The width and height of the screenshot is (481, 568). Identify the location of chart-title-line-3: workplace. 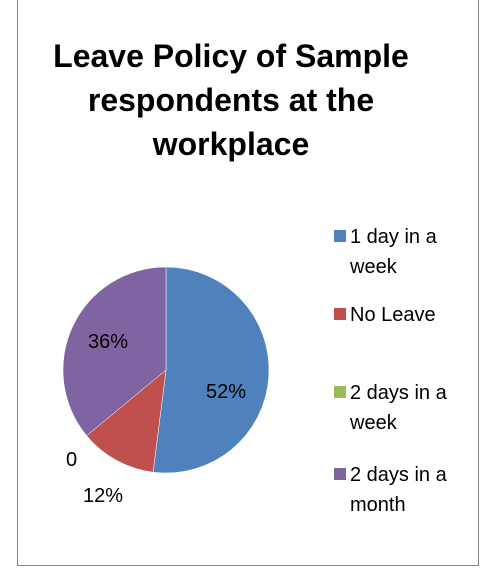
(231, 144).